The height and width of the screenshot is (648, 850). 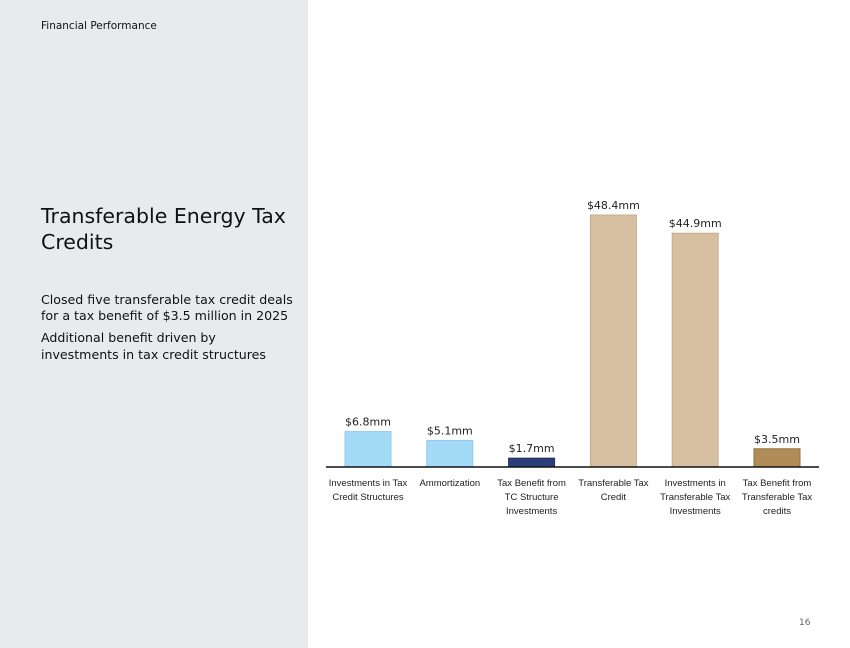 What do you see at coordinates (695, 483) in the screenshot?
I see `category-label-line: Investments in` at bounding box center [695, 483].